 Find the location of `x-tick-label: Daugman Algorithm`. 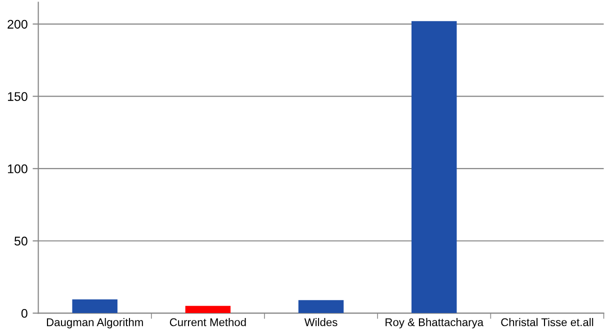

x-tick-label: Daugman Algorithm is located at coordinates (94, 323).